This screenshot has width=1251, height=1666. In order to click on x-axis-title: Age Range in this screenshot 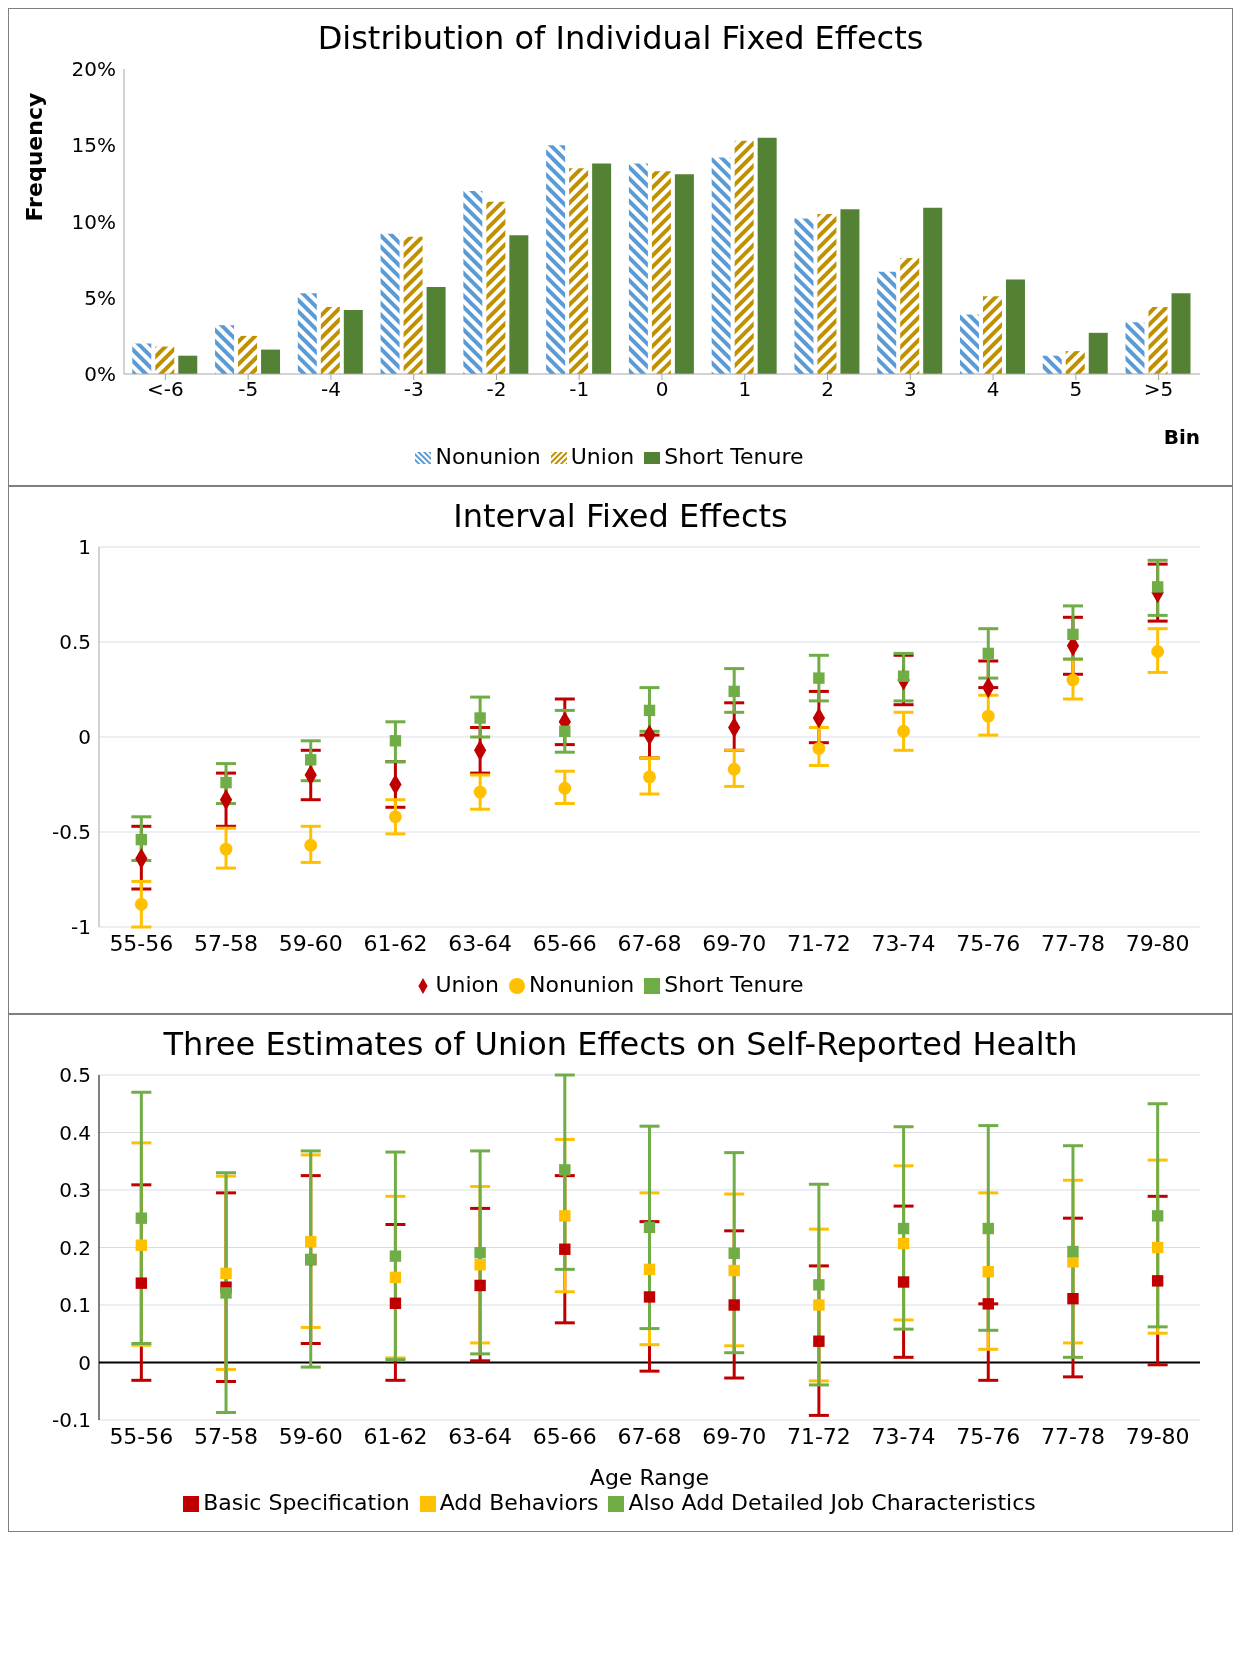, I will do `click(649, 1477)`.